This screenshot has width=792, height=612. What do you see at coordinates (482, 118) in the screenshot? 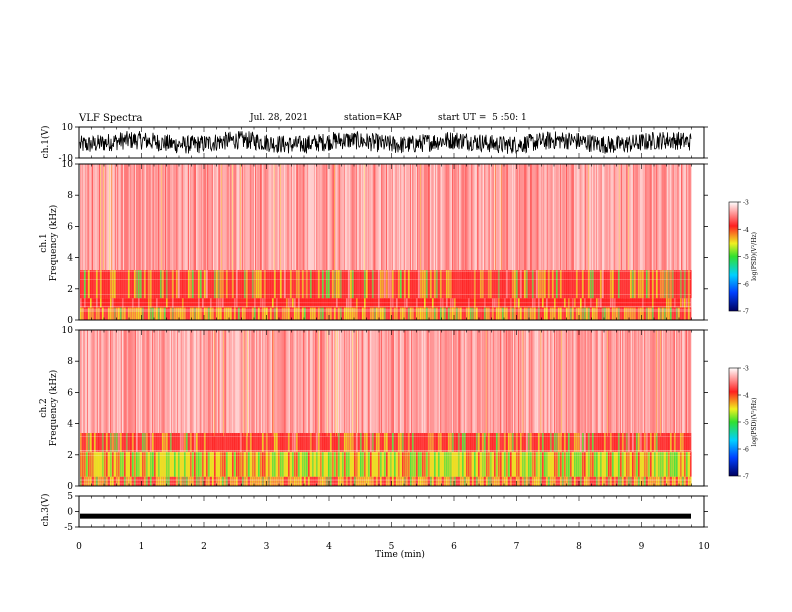
I see `start-time-label: start UT = 5 :50: 1` at bounding box center [482, 118].